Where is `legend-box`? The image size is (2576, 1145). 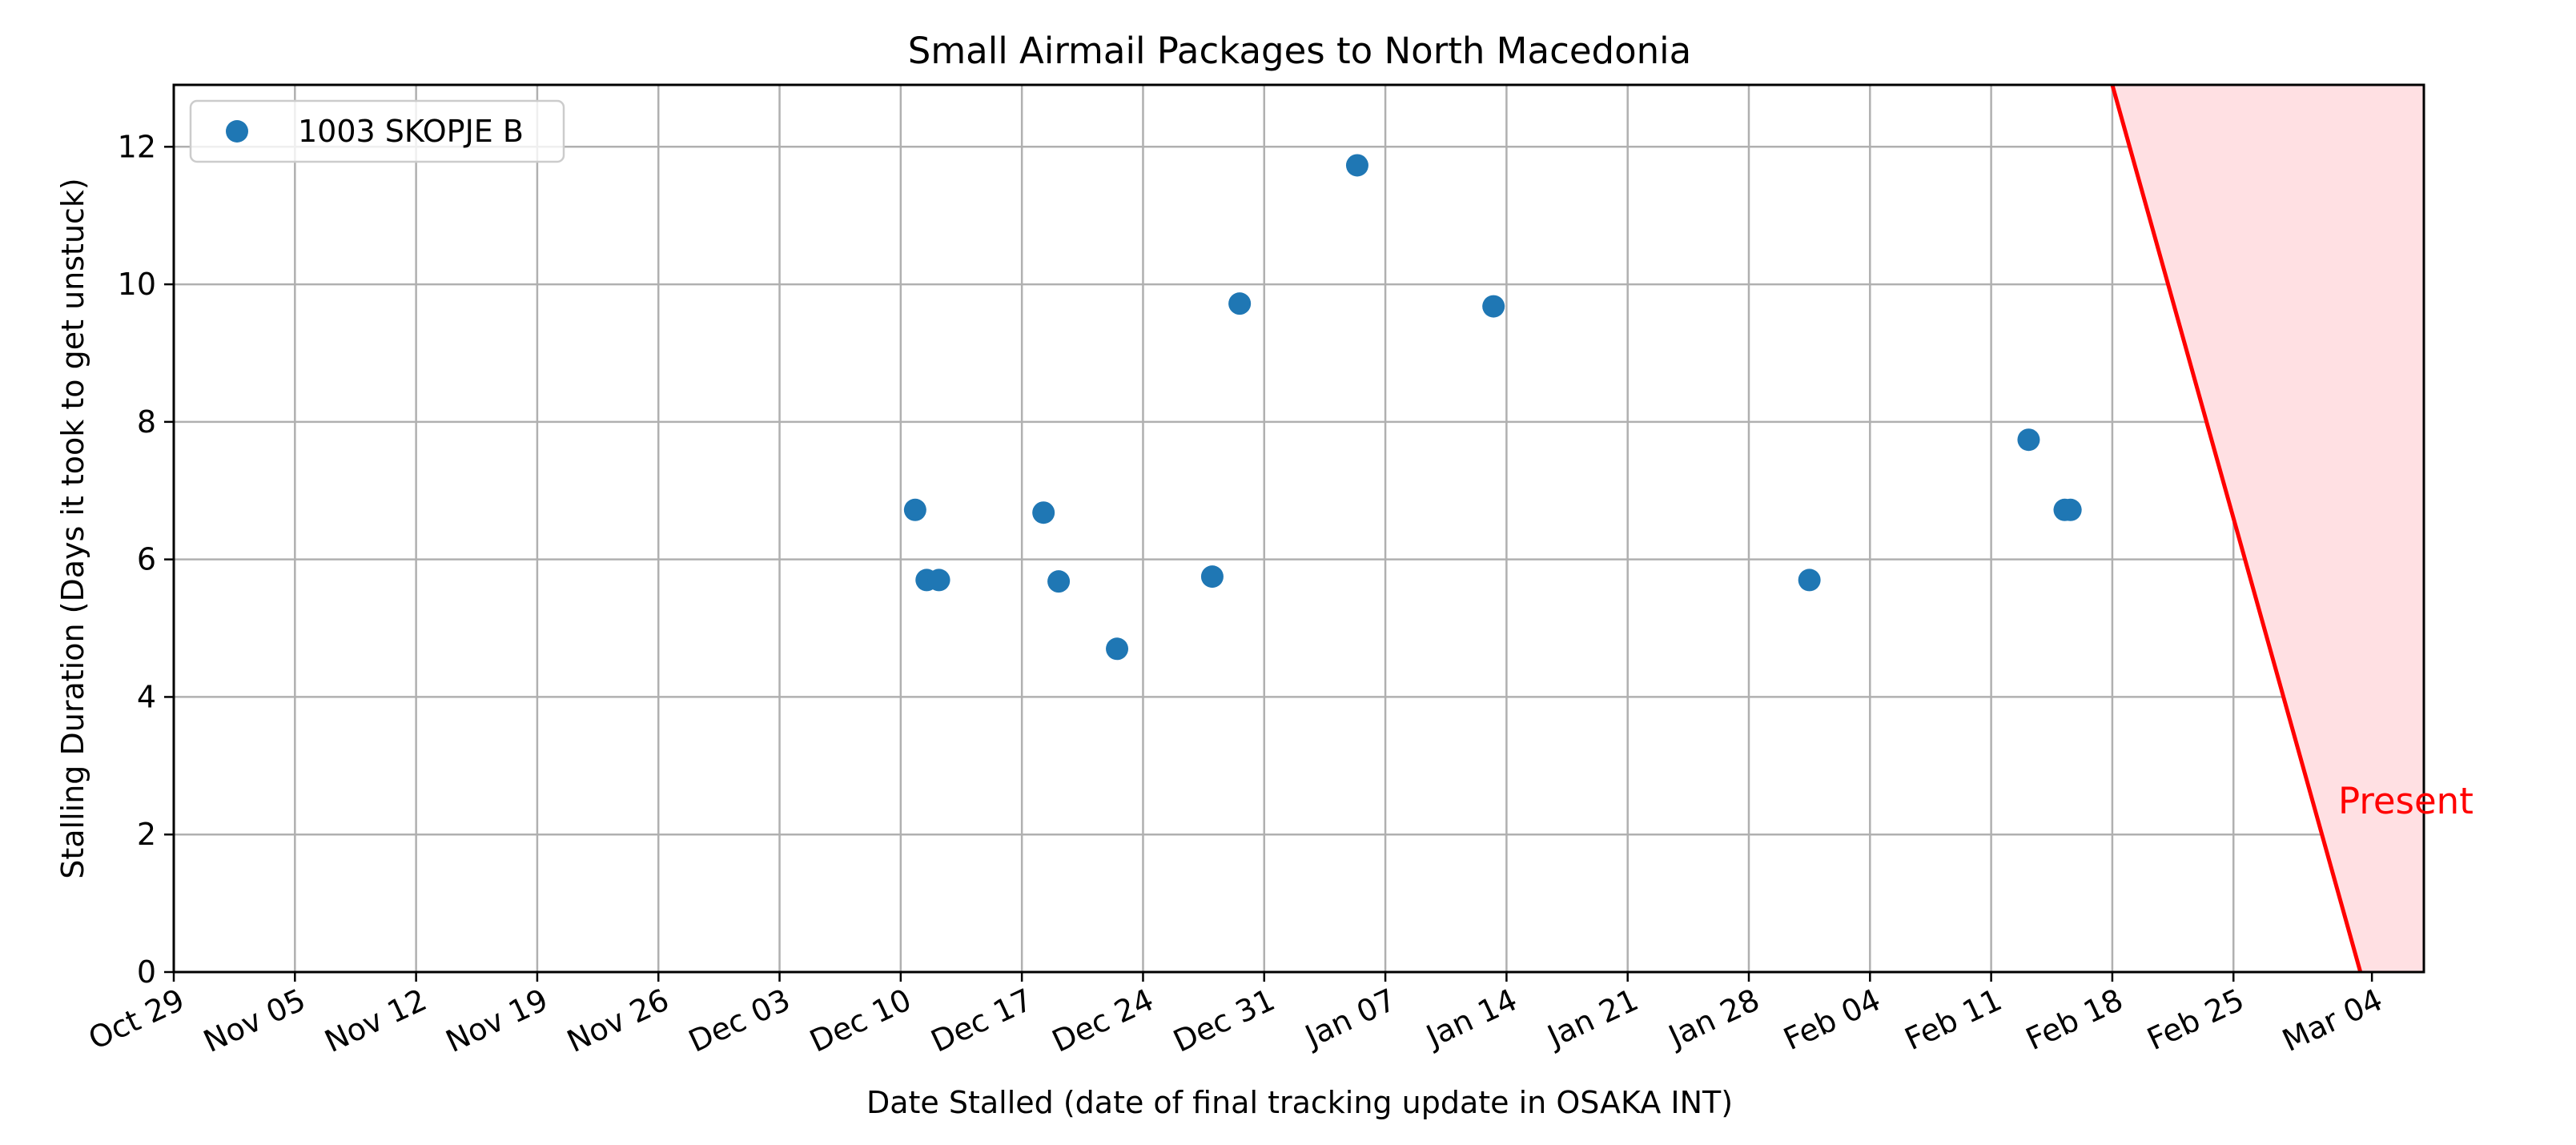 legend-box is located at coordinates (377, 131).